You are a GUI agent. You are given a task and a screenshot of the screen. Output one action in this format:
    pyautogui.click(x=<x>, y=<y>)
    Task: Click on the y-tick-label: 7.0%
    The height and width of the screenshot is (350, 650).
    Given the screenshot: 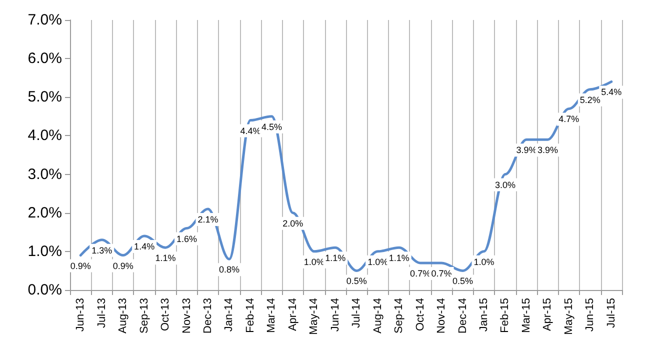 What is the action you would take?
    pyautogui.click(x=45, y=20)
    